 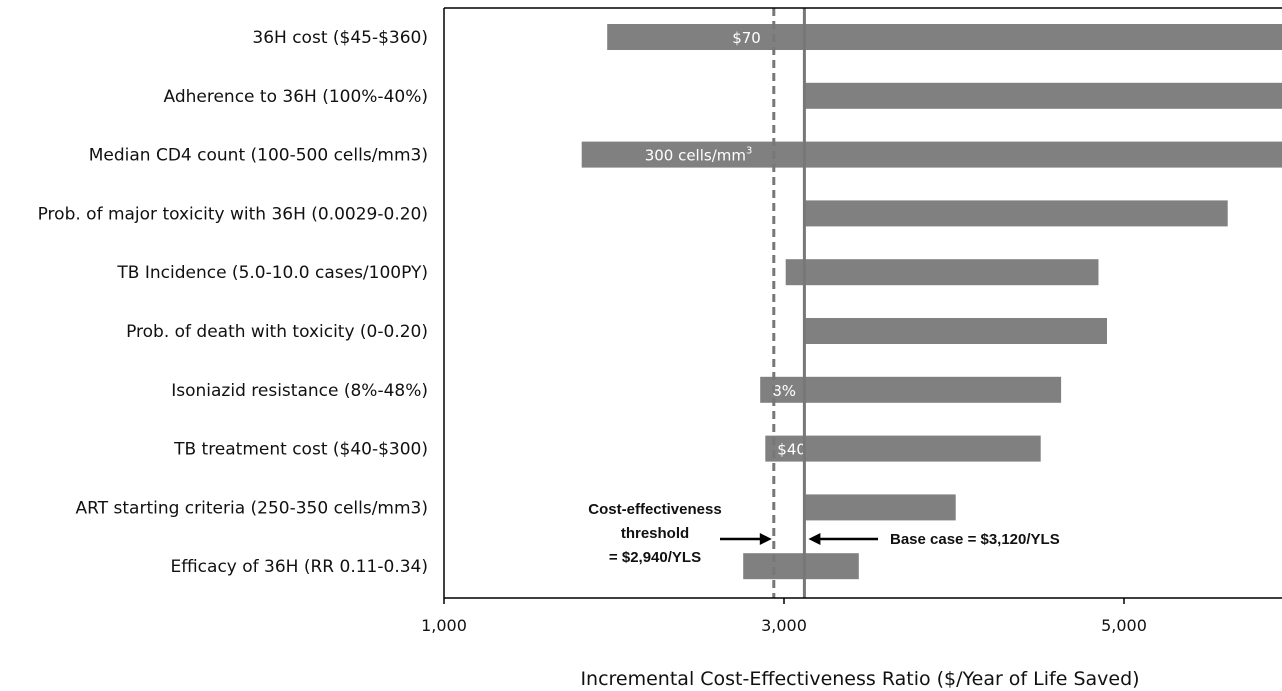 What do you see at coordinates (258, 156) in the screenshot?
I see `category-label: Median CD4 count (100-500 cells/mm3)` at bounding box center [258, 156].